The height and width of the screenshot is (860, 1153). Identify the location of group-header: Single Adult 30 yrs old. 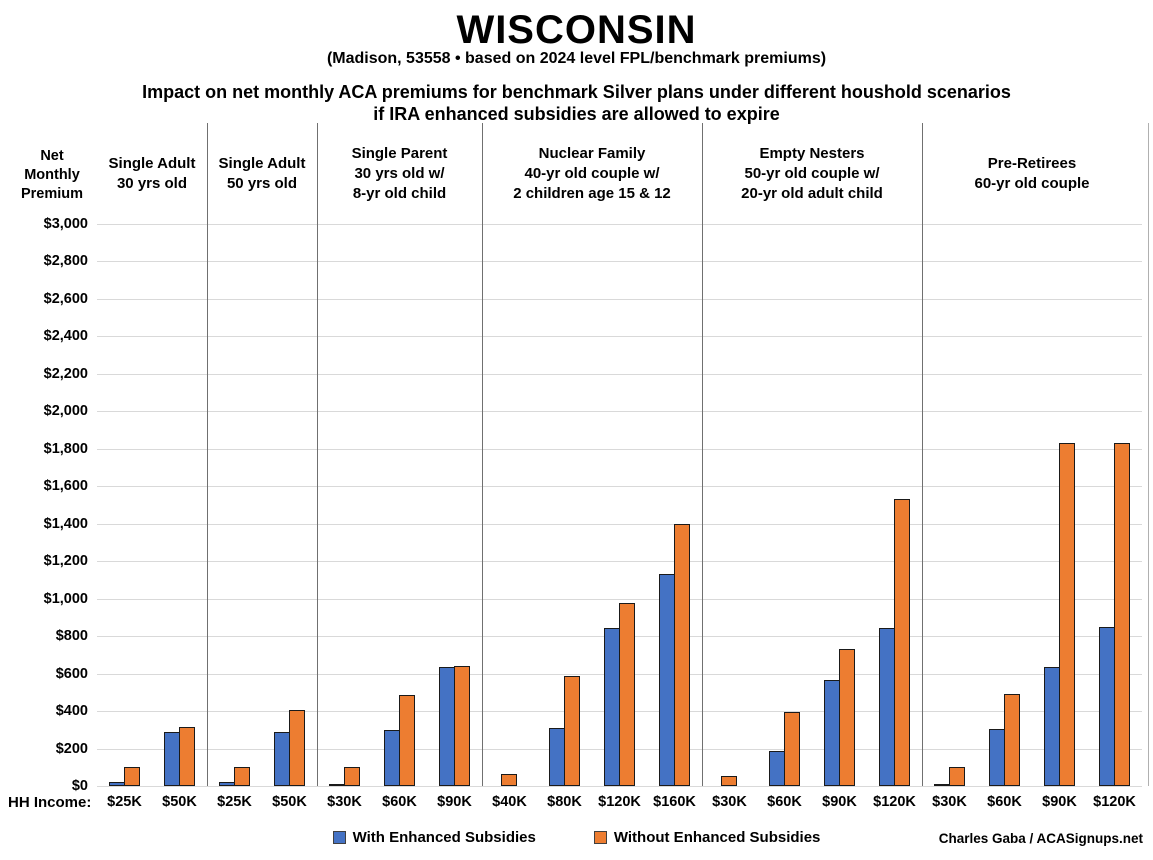
(152, 174).